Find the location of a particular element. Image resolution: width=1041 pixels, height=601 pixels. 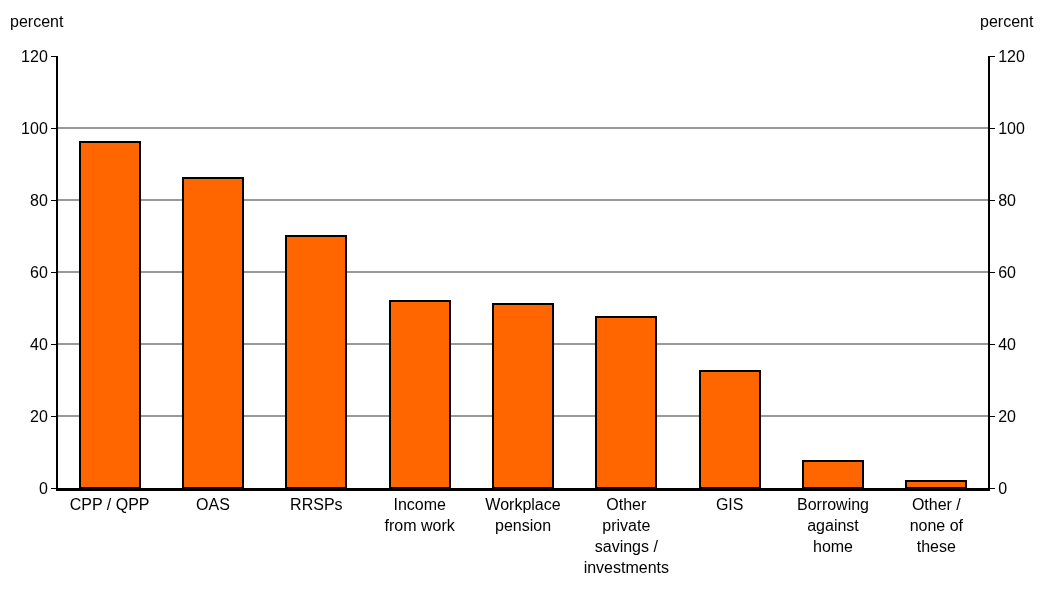

x-tick-label: OAS is located at coordinates (213, 505).